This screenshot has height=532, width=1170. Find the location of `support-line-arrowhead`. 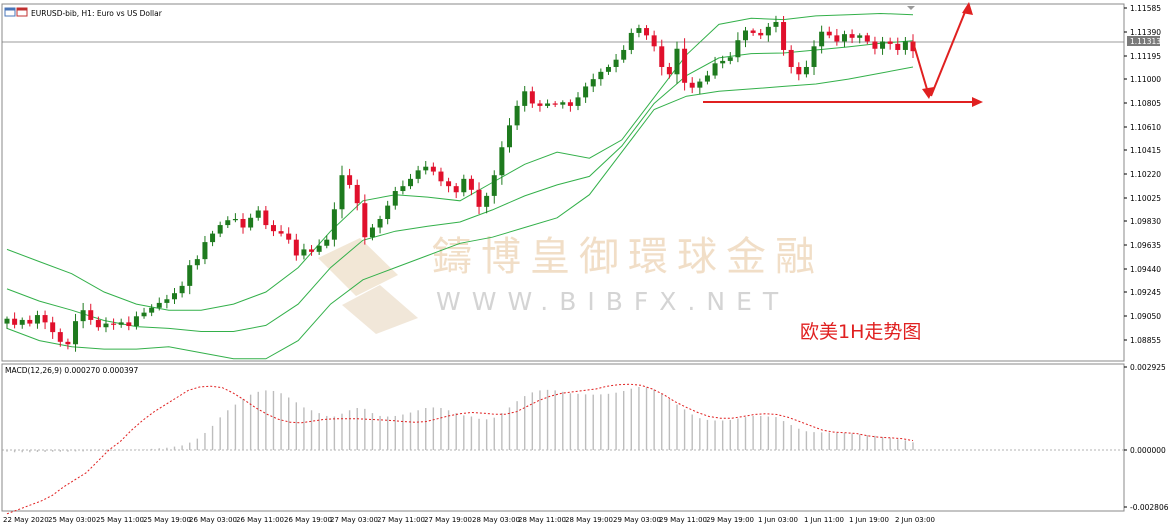

support-line-arrowhead is located at coordinates (977, 102).